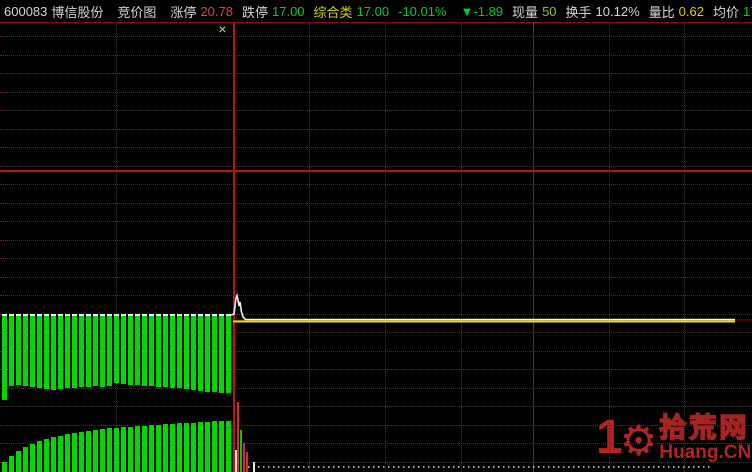 Image resolution: width=752 pixels, height=472 pixels. I want to click on change-percent: -10.01%, so click(422, 11).